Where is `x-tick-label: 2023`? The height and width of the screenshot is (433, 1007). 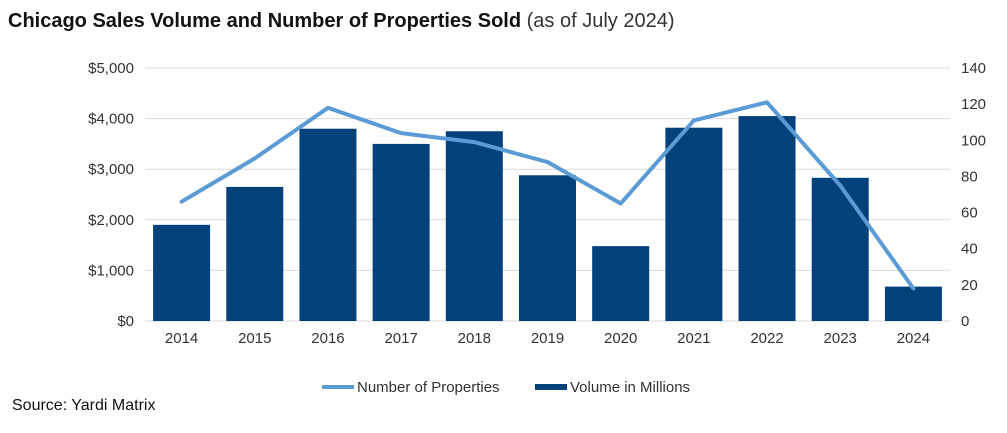
x-tick-label: 2023 is located at coordinates (840, 338).